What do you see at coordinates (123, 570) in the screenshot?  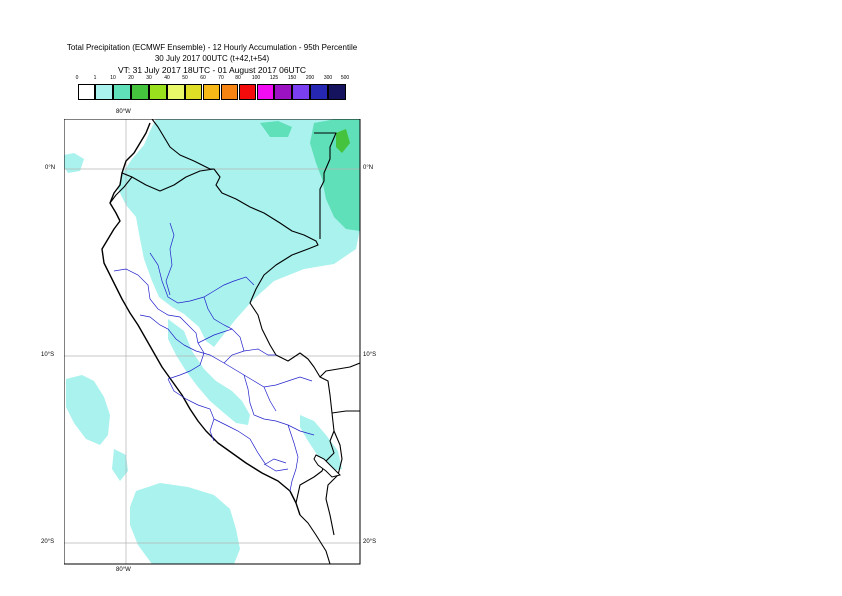 I see `lon-label-bottom: 80°W` at bounding box center [123, 570].